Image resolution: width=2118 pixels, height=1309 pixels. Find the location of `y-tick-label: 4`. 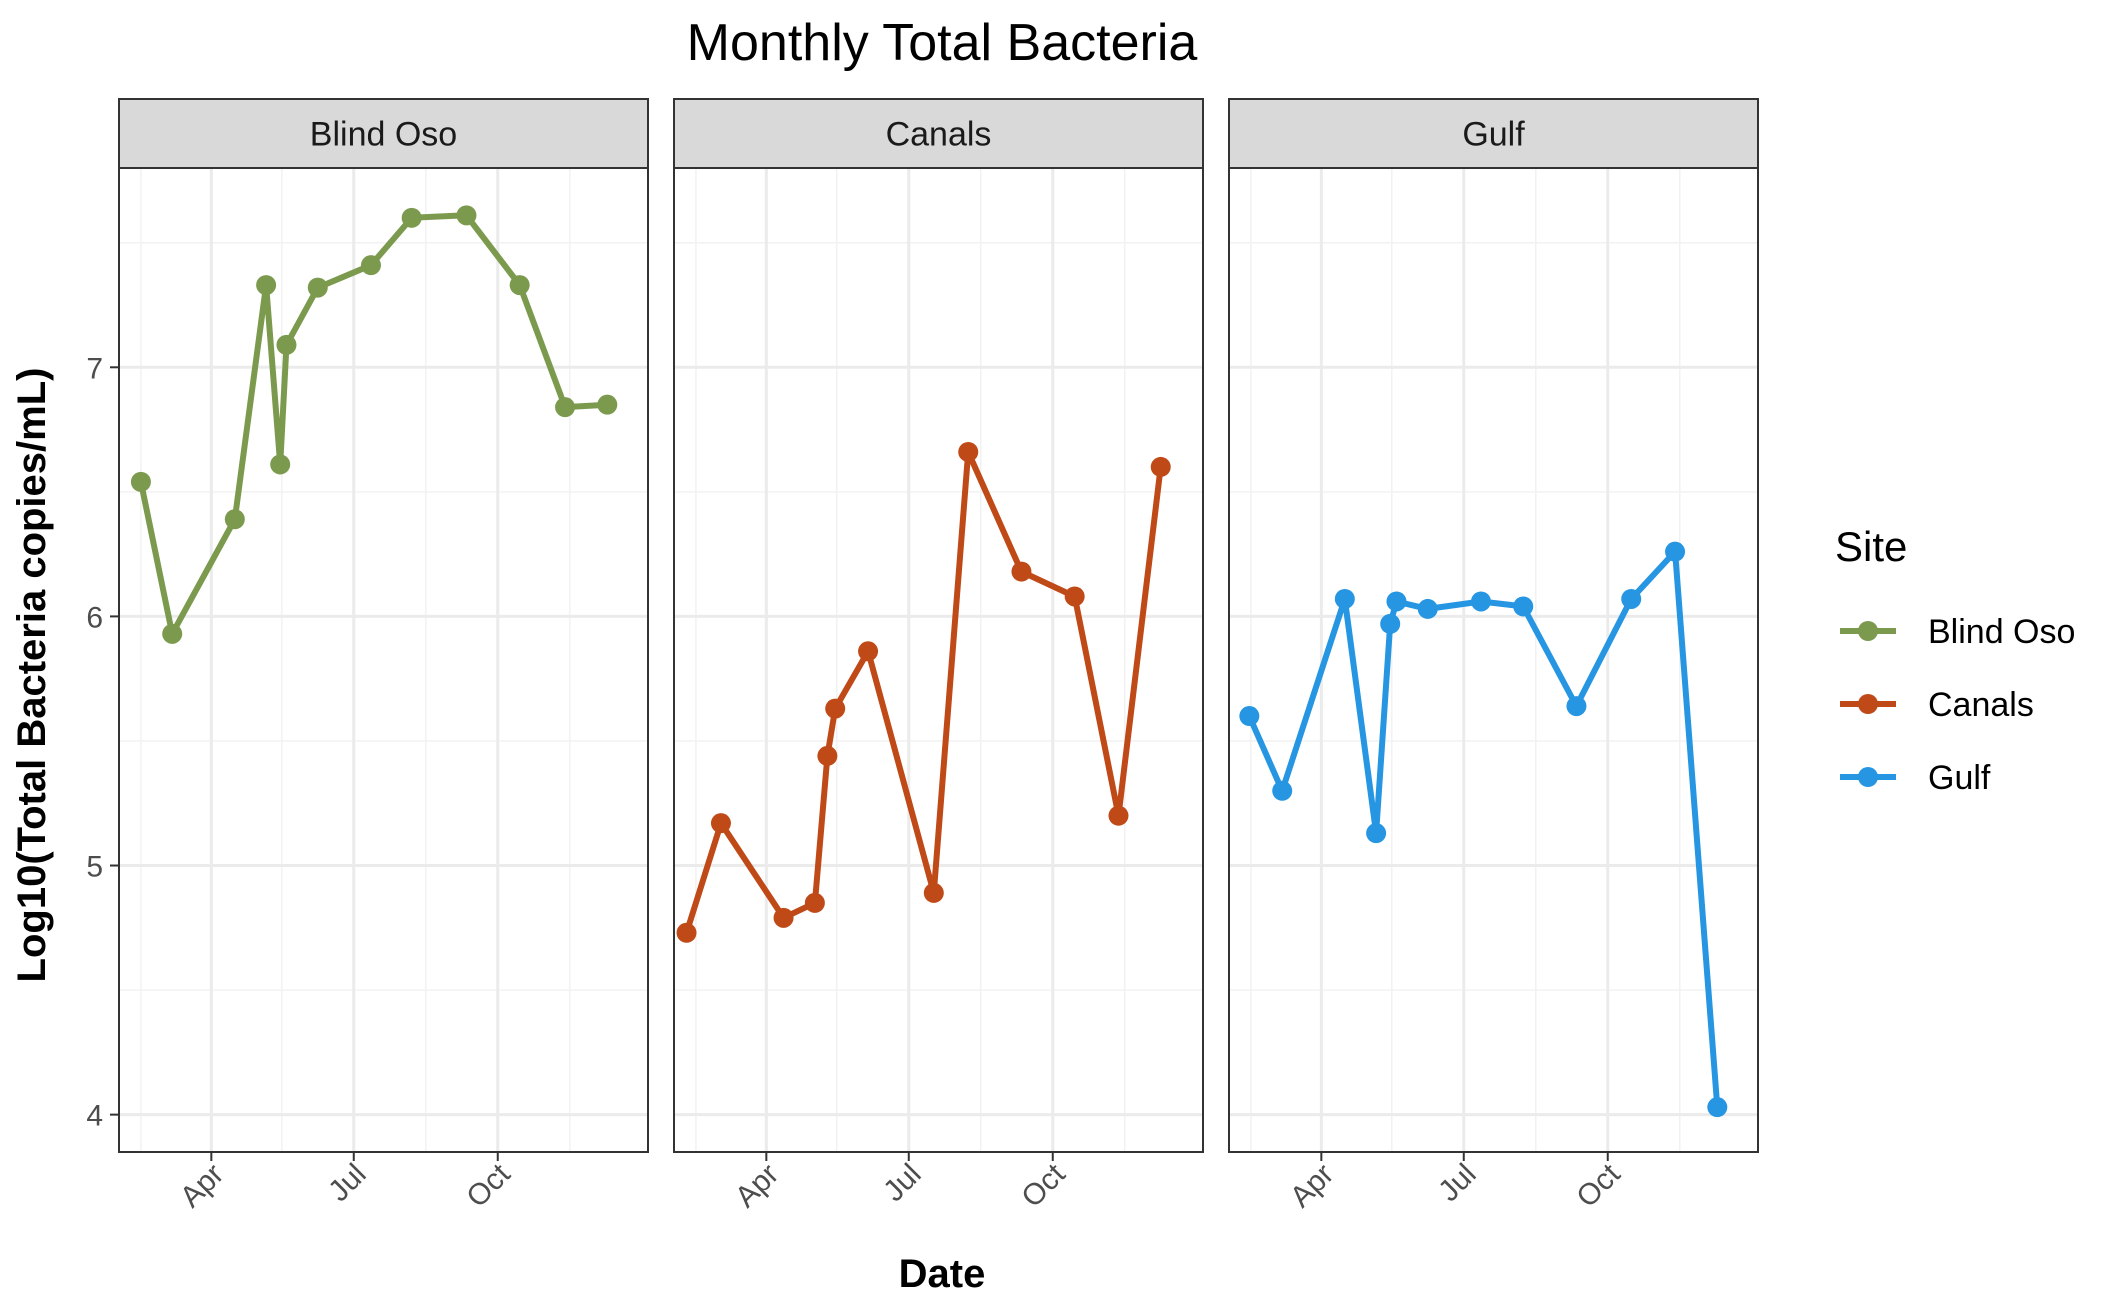

y-tick-label: 4 is located at coordinates (94, 1116).